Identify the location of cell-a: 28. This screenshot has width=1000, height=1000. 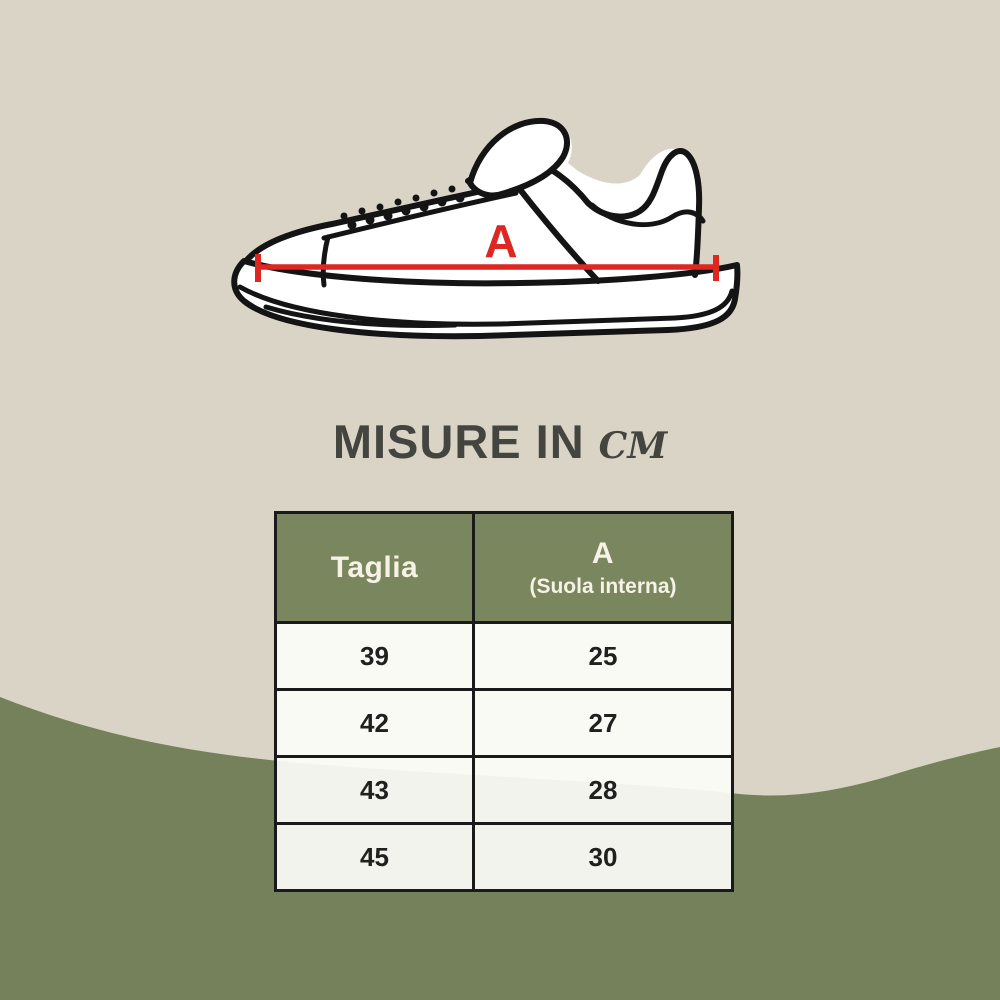
(603, 790).